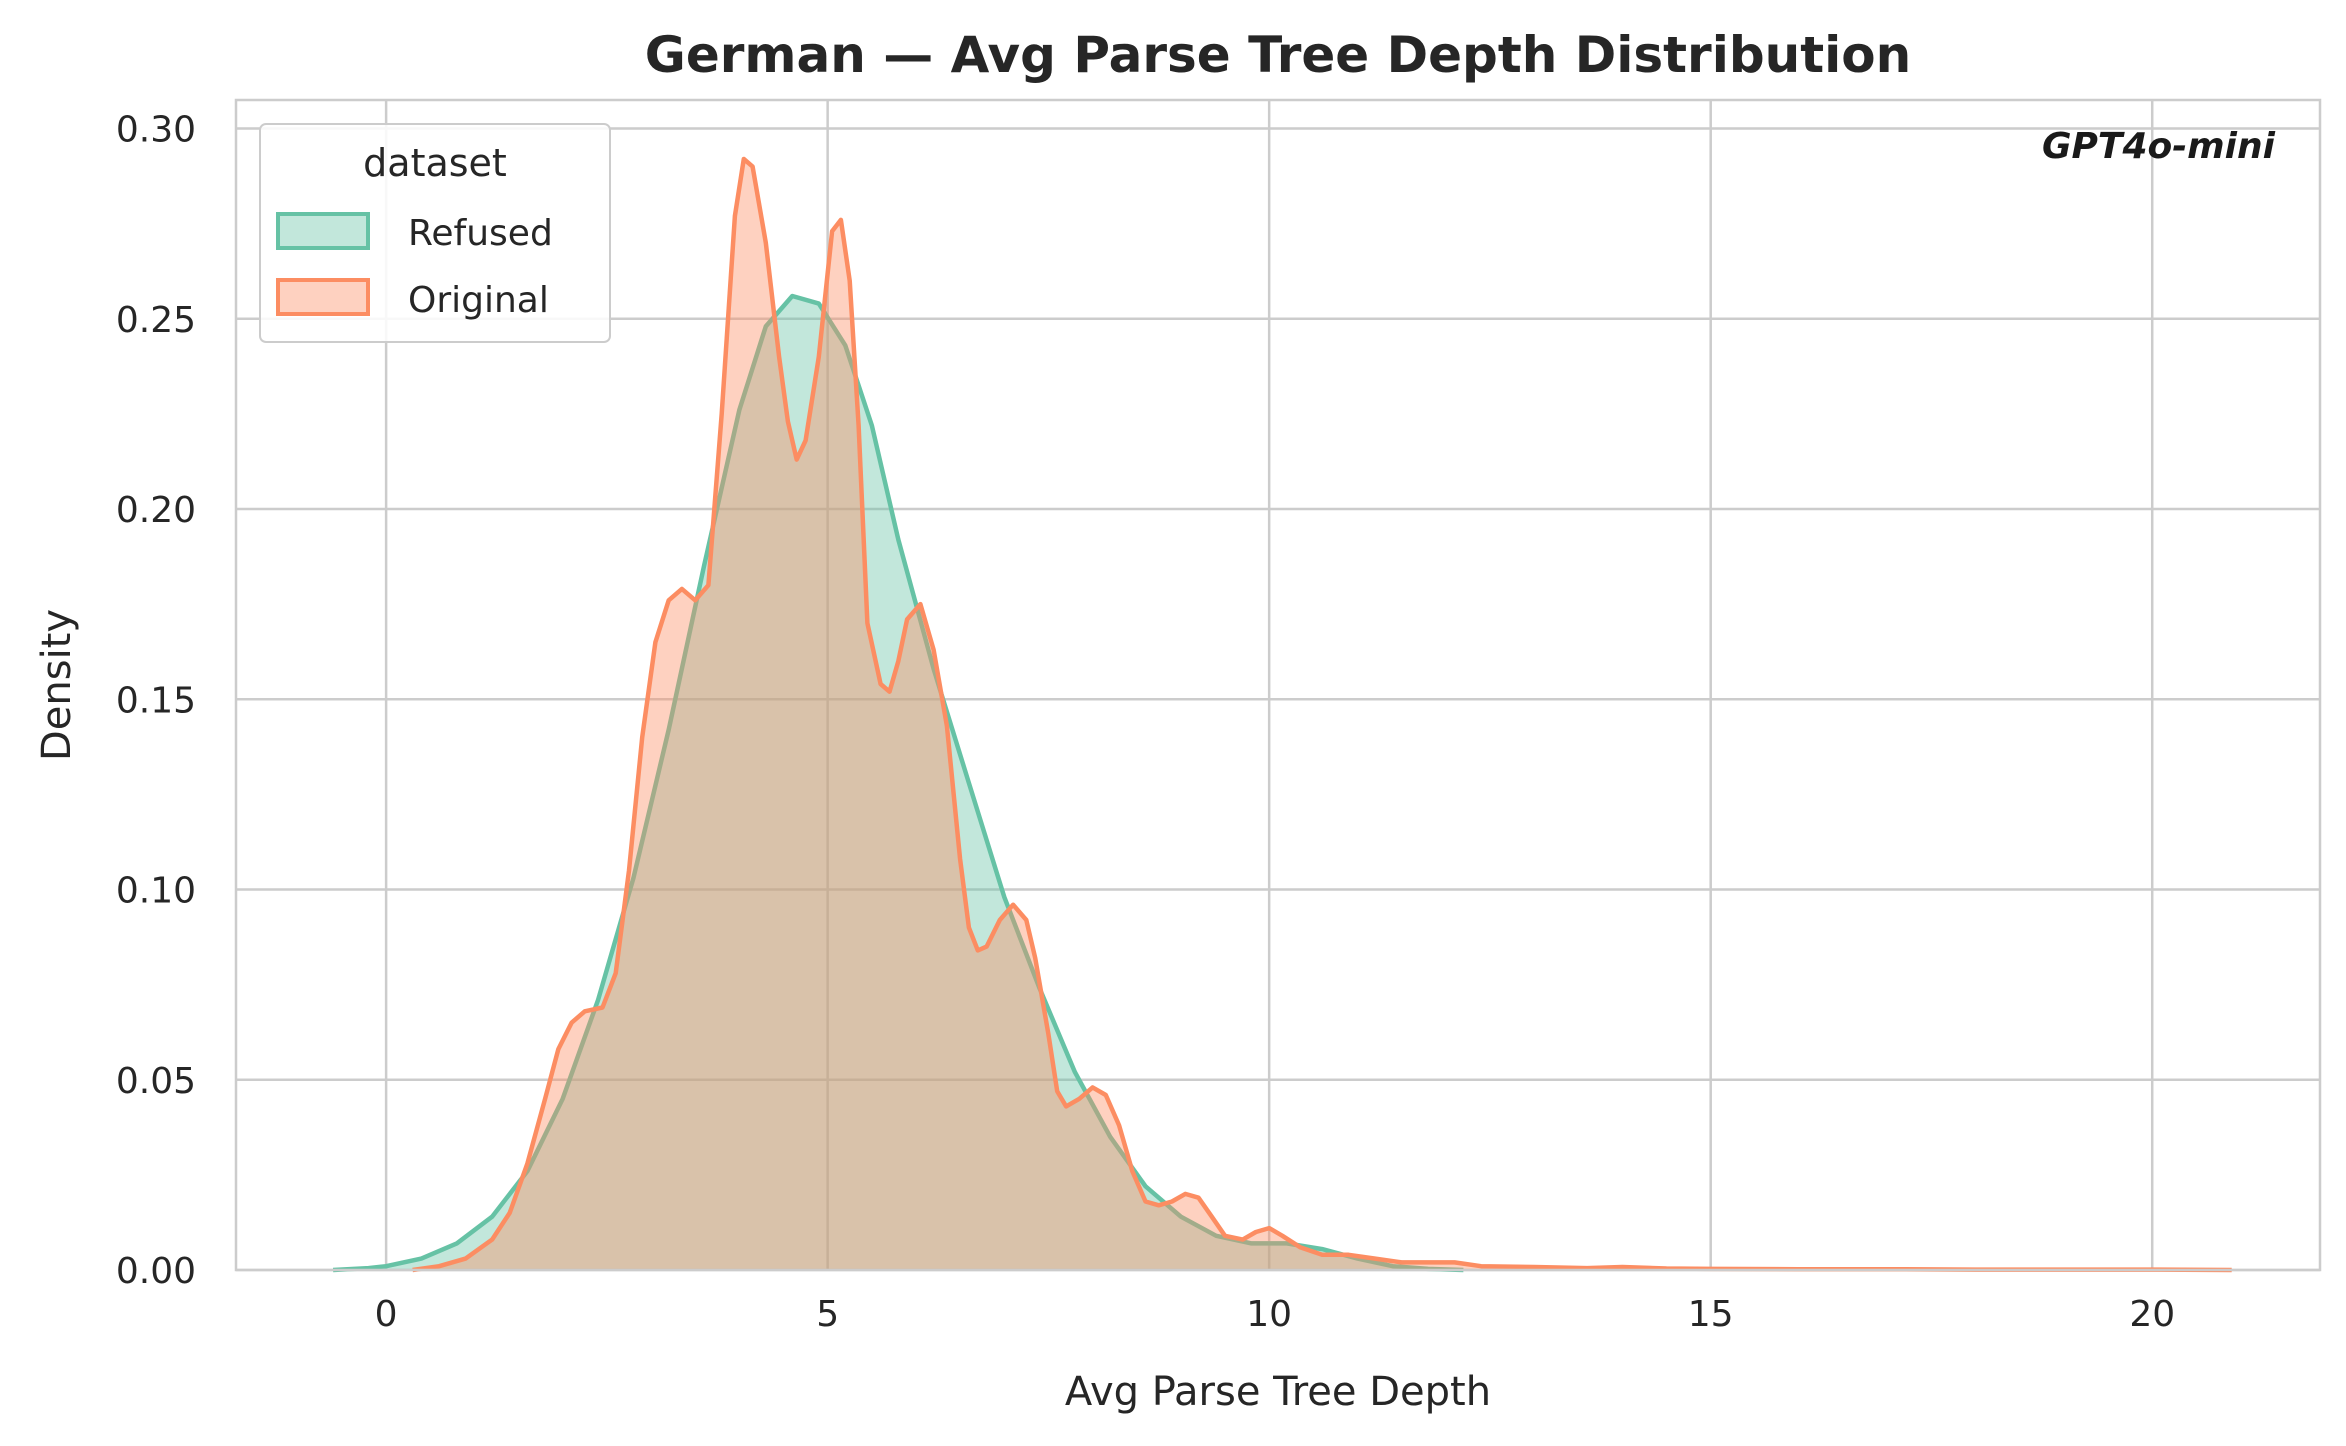  I want to click on legend-label-refused: Refused, so click(480, 233).